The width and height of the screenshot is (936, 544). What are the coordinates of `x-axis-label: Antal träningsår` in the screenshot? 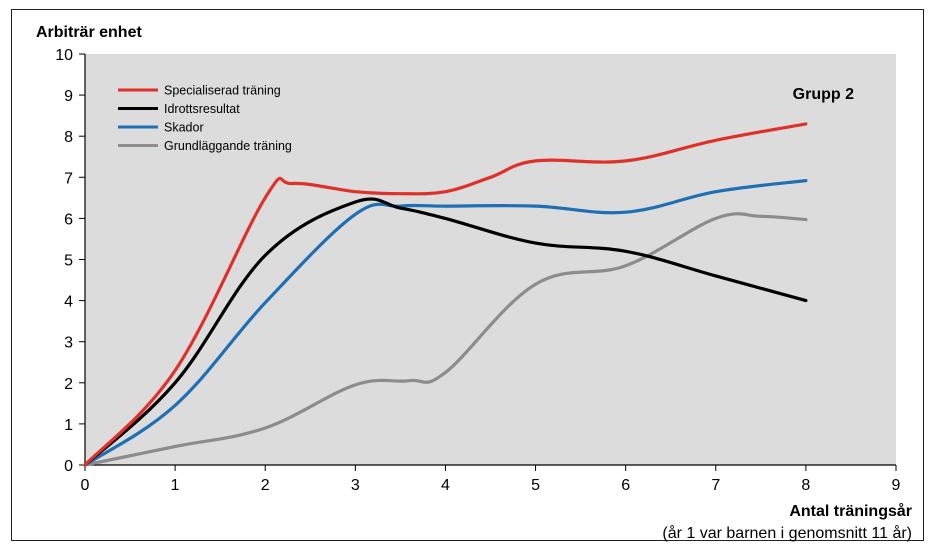 It's located at (850, 511).